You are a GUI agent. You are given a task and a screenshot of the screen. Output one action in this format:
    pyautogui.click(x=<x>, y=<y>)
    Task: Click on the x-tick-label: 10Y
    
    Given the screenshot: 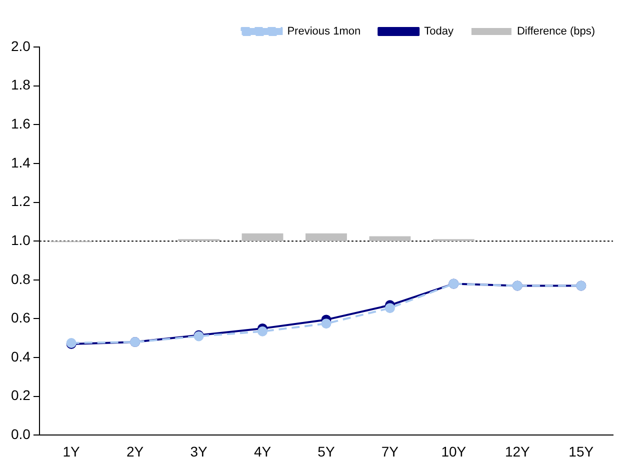 What is the action you would take?
    pyautogui.click(x=454, y=451)
    